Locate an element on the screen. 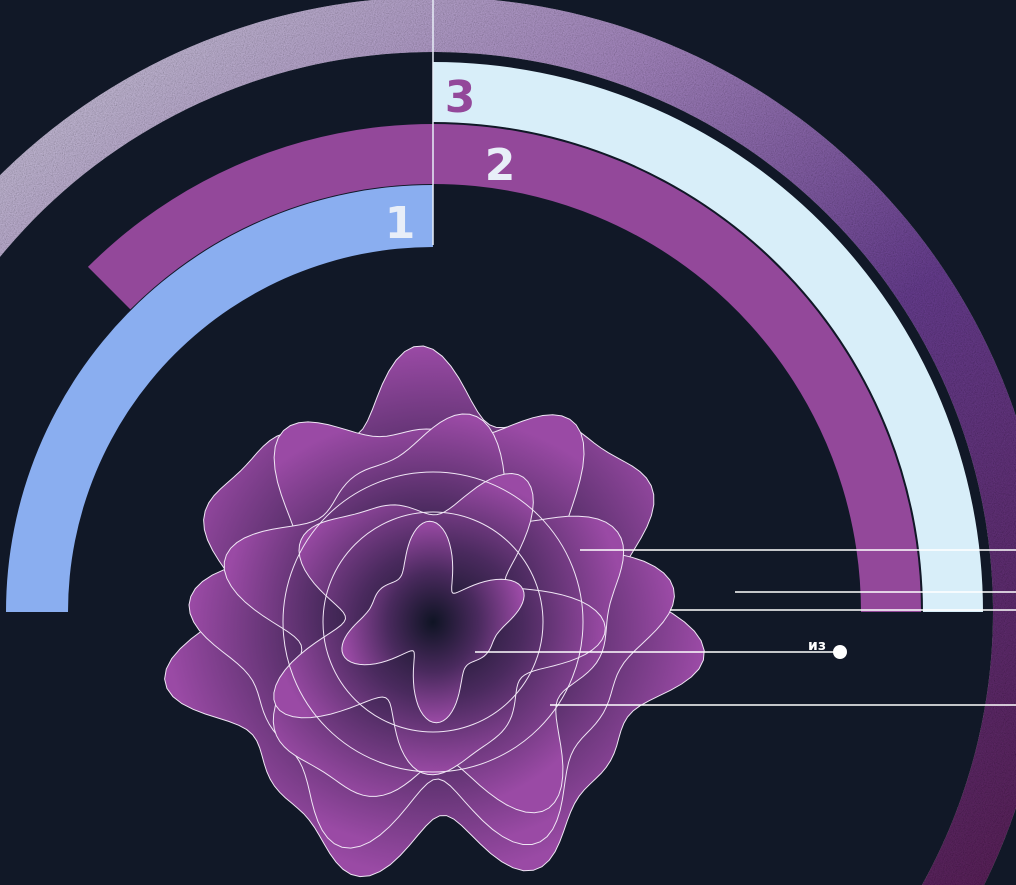 This screenshot has height=885, width=1016. callout-label: из is located at coordinates (817, 646).